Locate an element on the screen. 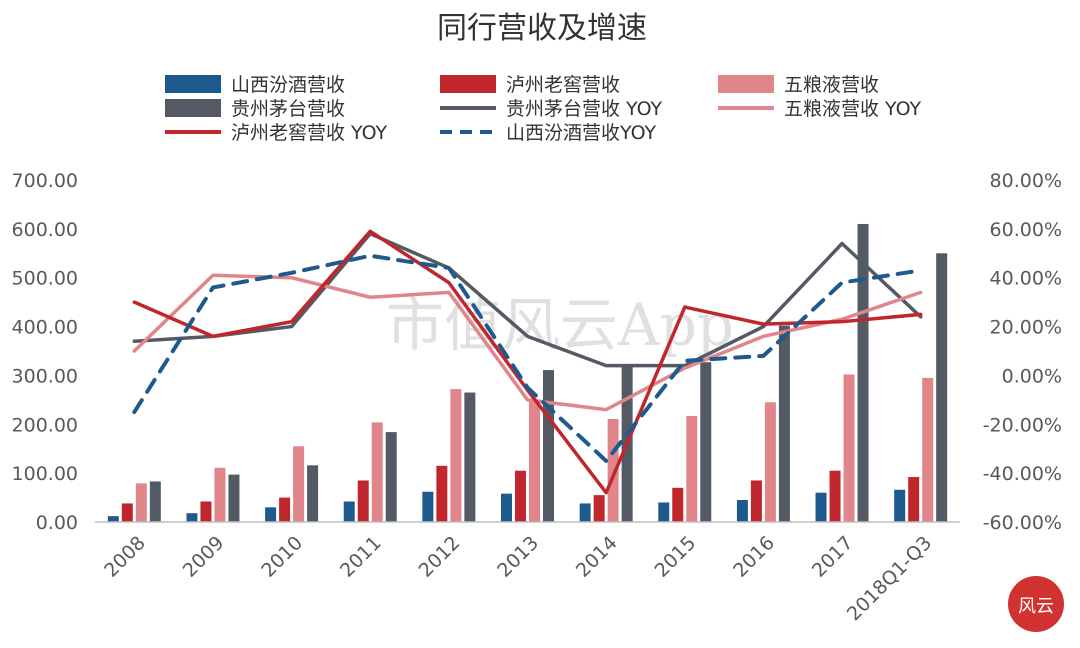 Image resolution: width=1080 pixels, height=648 pixels. bar-series-1-2015 is located at coordinates (664, 512).